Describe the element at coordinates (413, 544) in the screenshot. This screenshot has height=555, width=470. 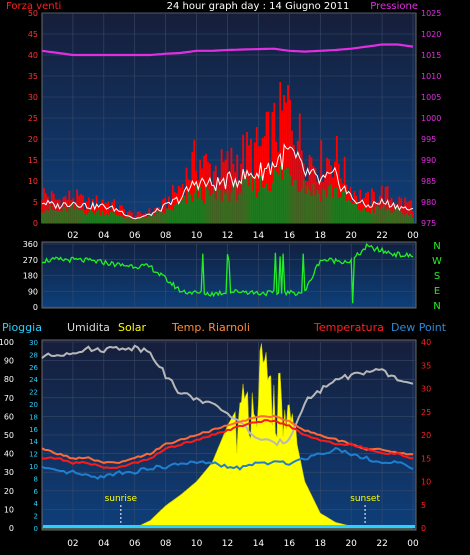
I see `temp-x-tick-label: 00` at that location.